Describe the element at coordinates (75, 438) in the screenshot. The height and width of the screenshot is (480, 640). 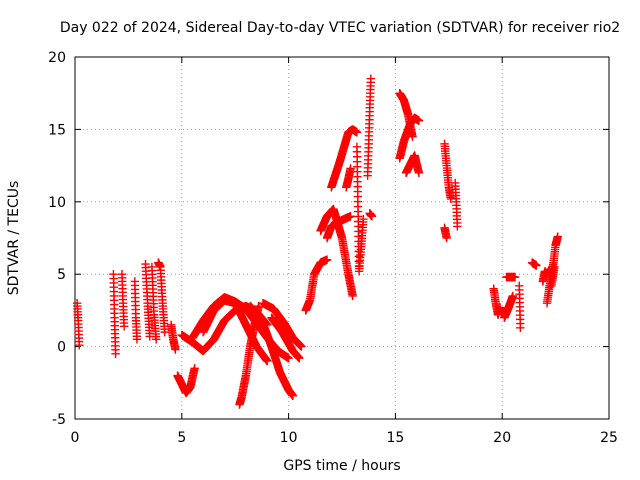
I see `x-tick-label: 0` at that location.